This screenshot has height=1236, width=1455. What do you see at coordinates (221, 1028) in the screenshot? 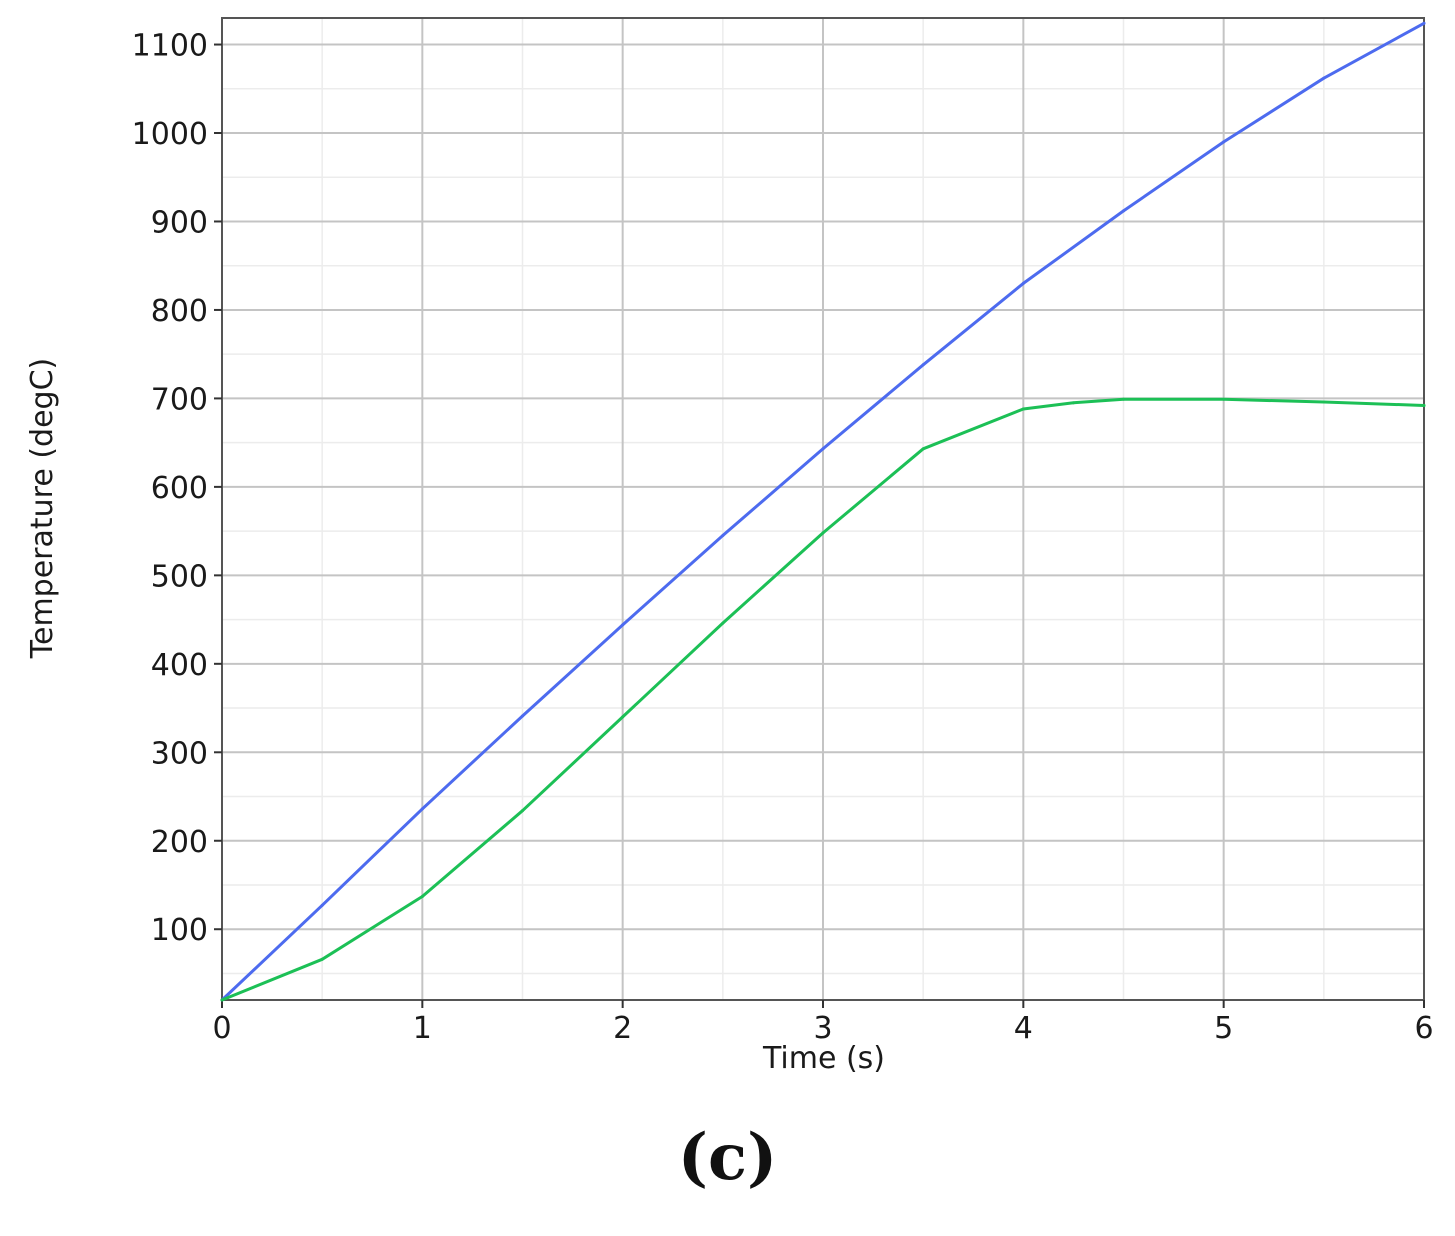
I see `x-tick-label: 0` at bounding box center [221, 1028].